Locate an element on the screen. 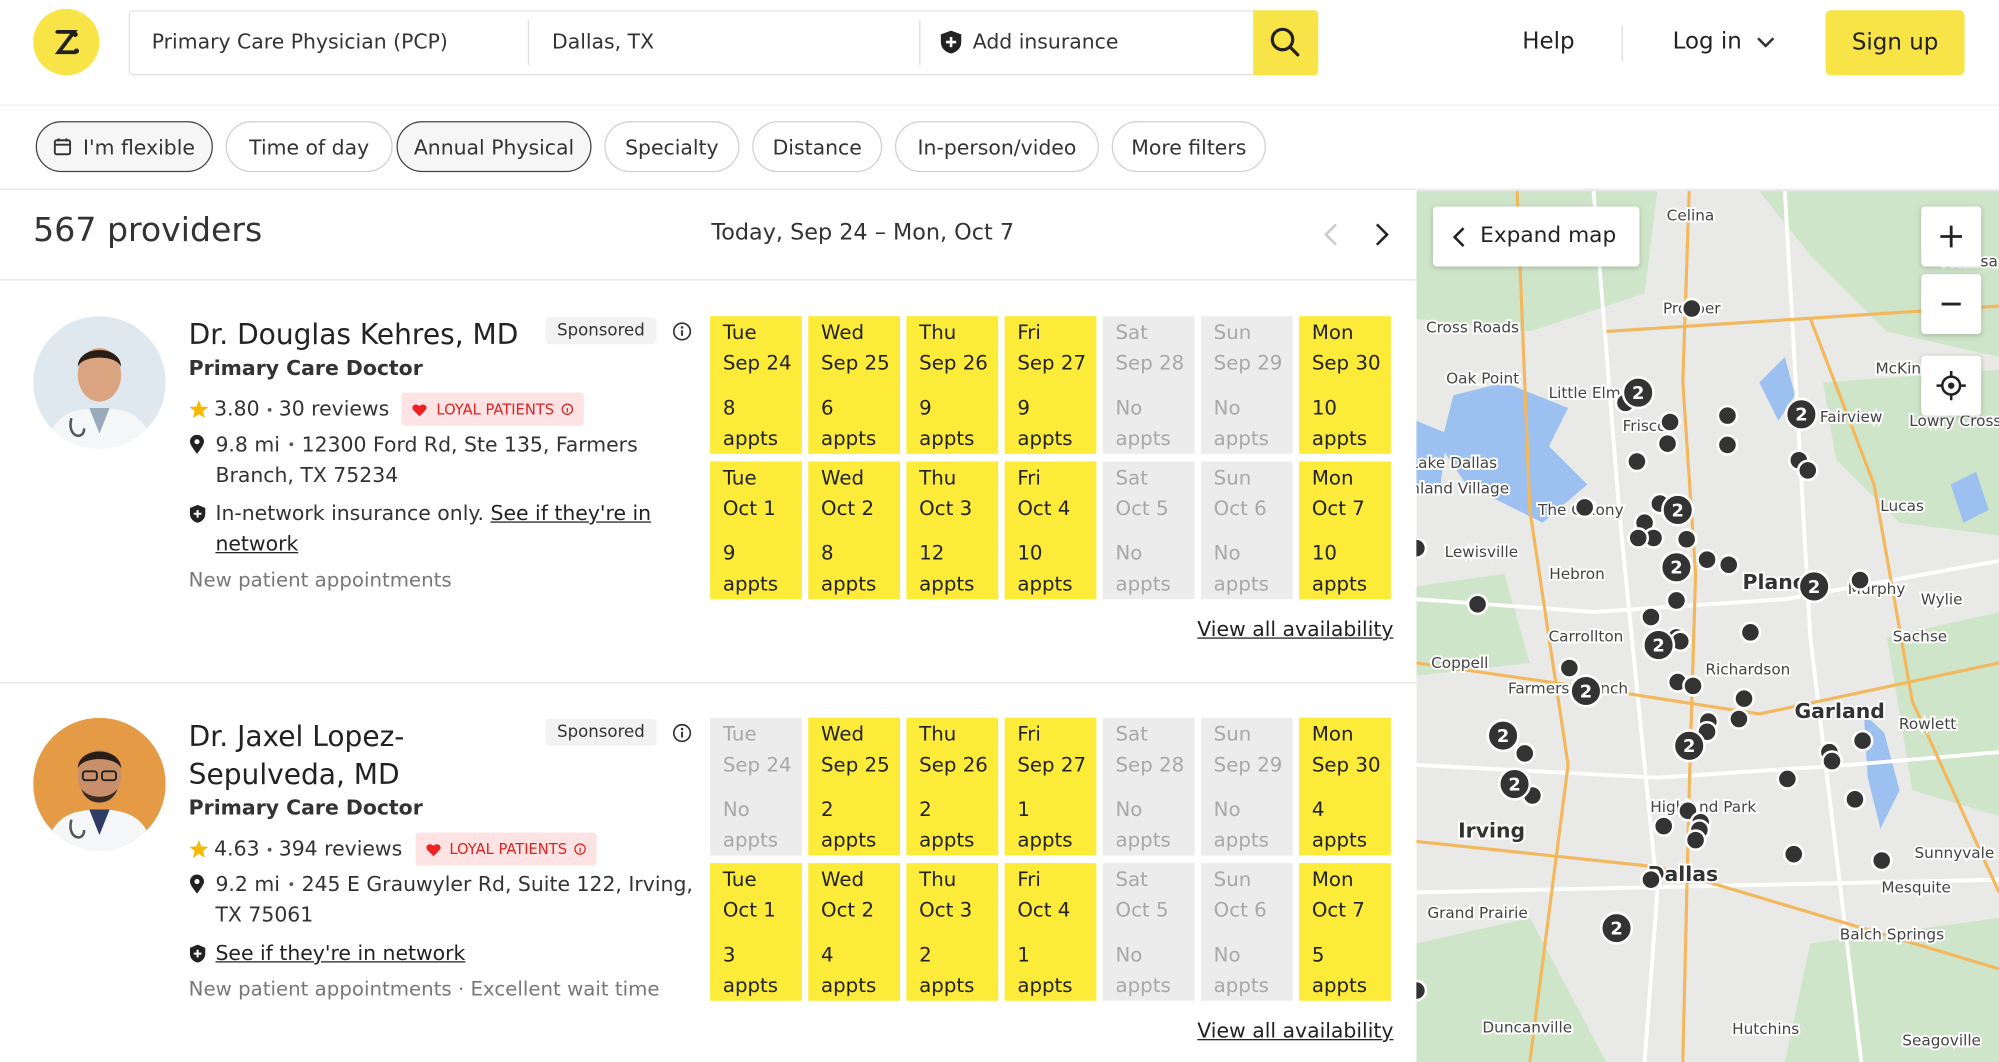 This screenshot has height=1062, width=1999. review-count: 30 reviews is located at coordinates (334, 408).